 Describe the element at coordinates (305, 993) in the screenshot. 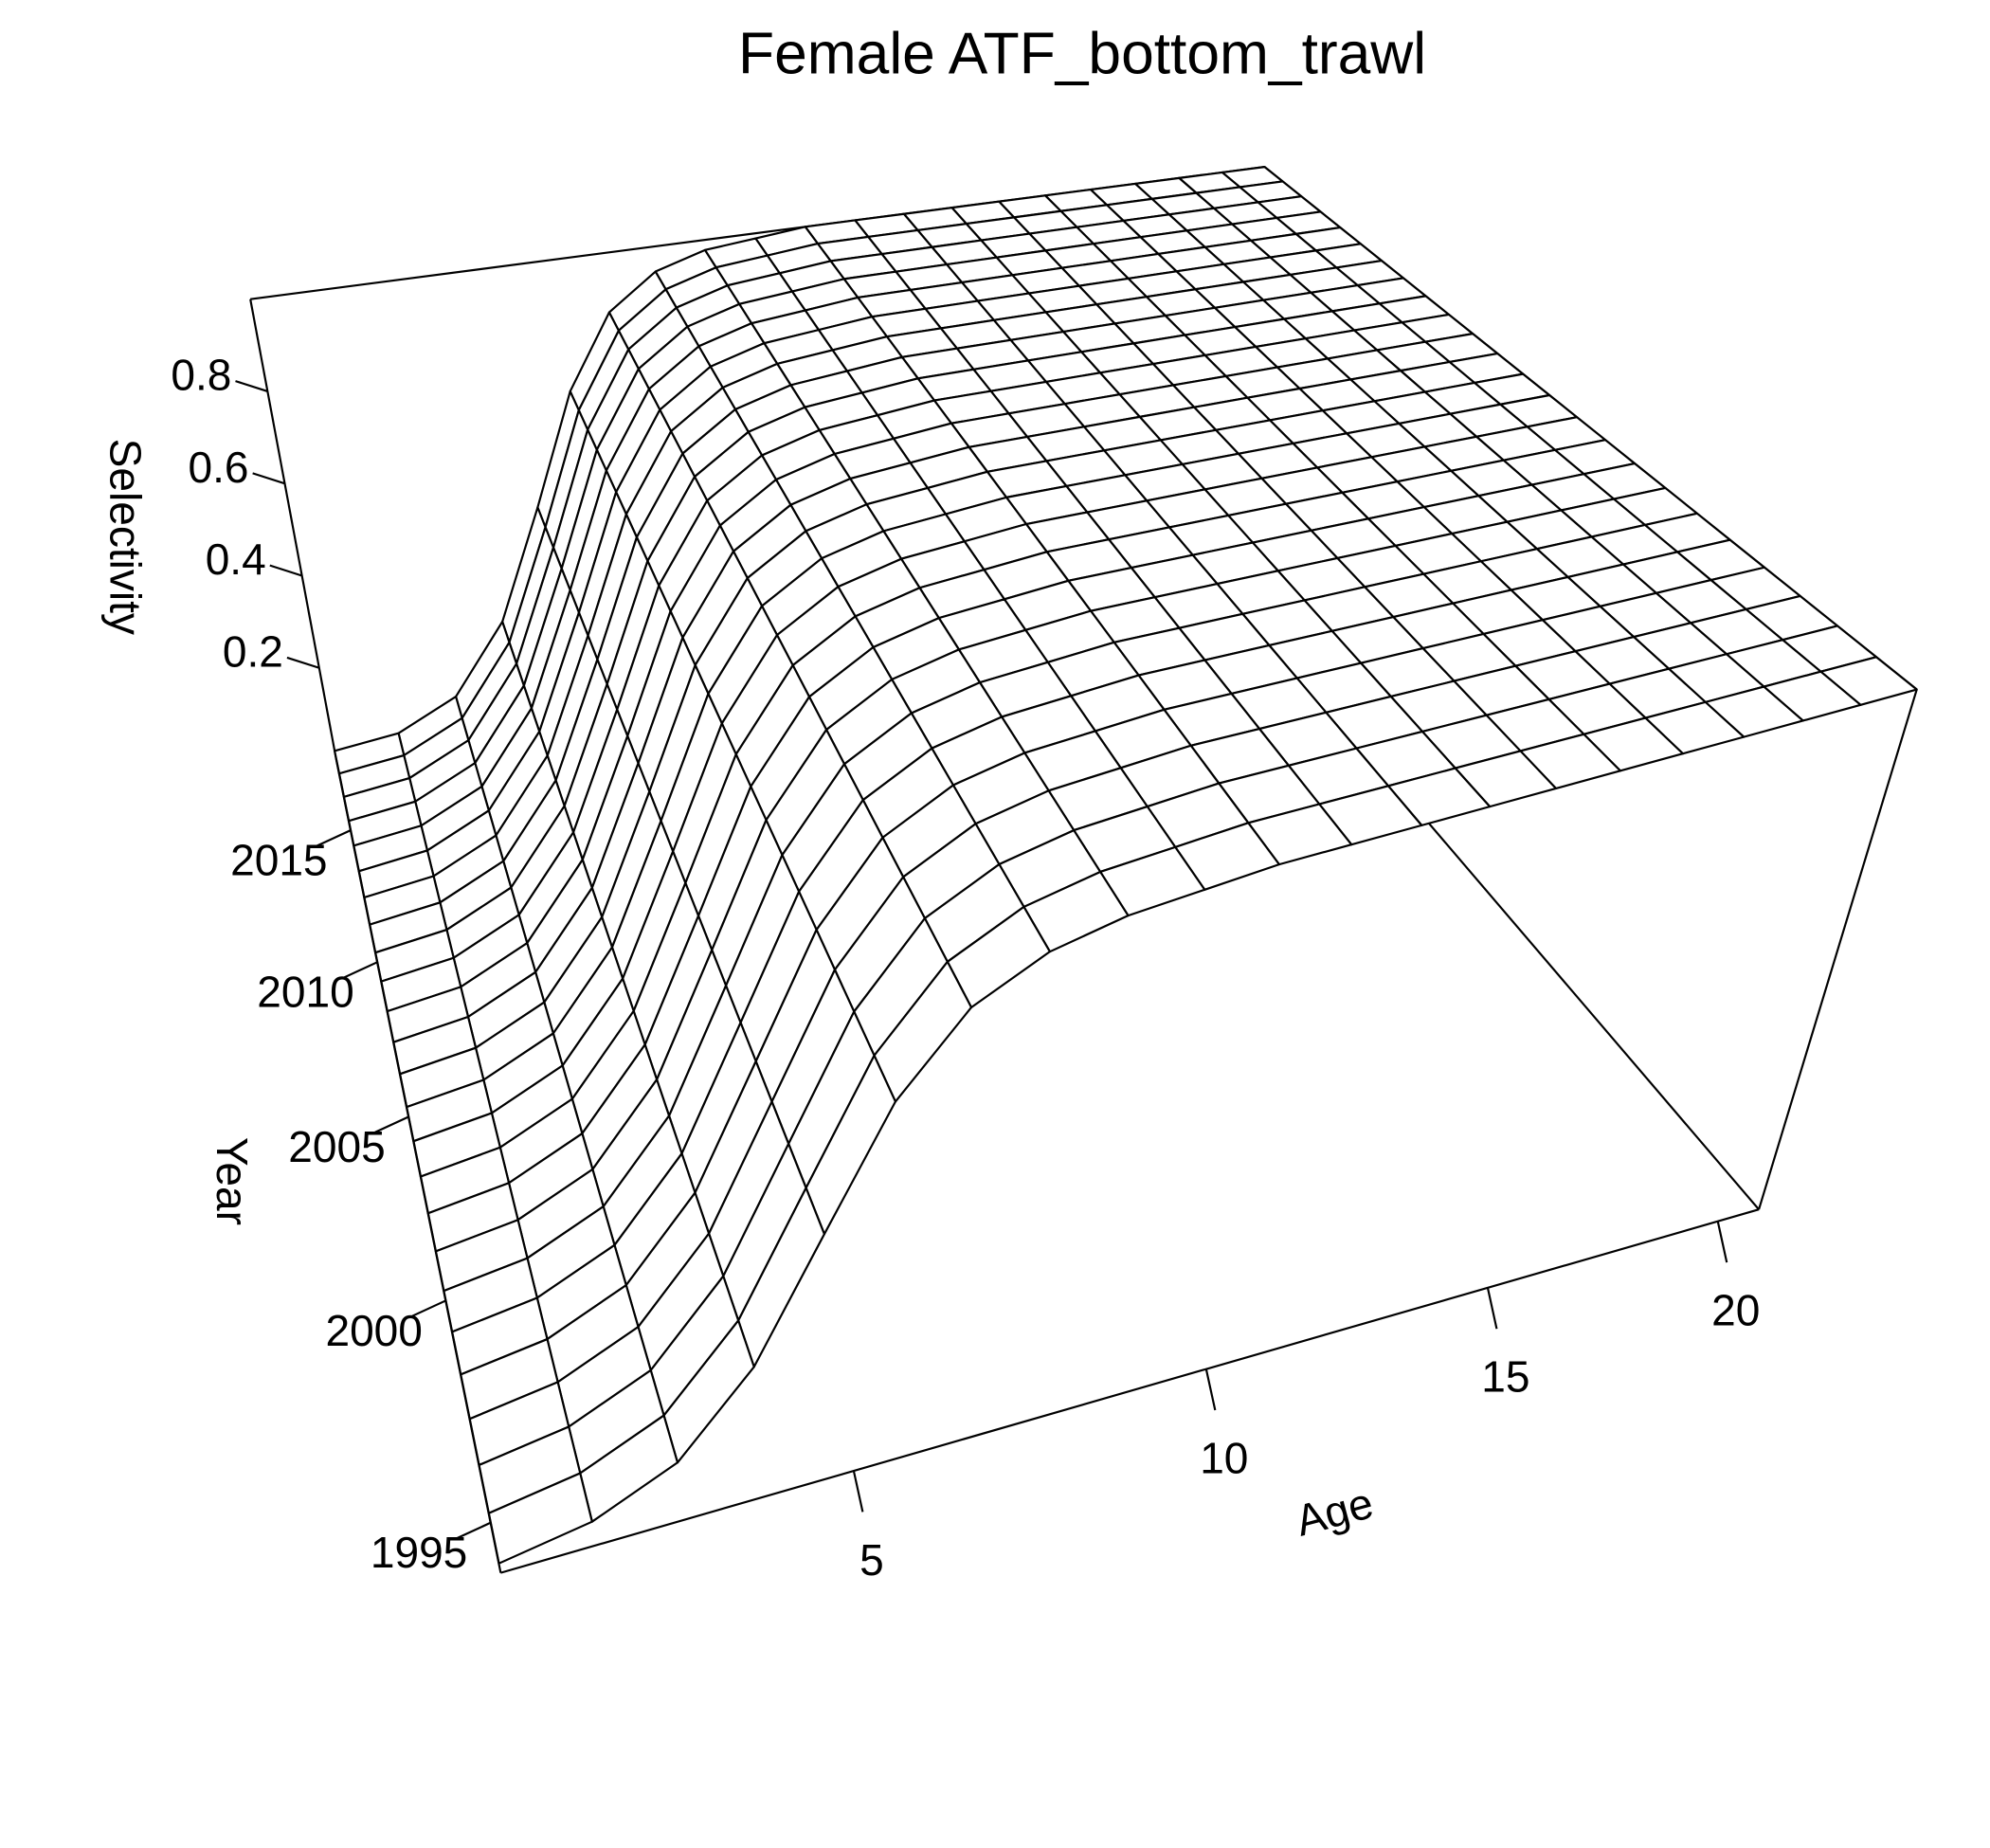

I see `y-tick-label: 2010` at that location.